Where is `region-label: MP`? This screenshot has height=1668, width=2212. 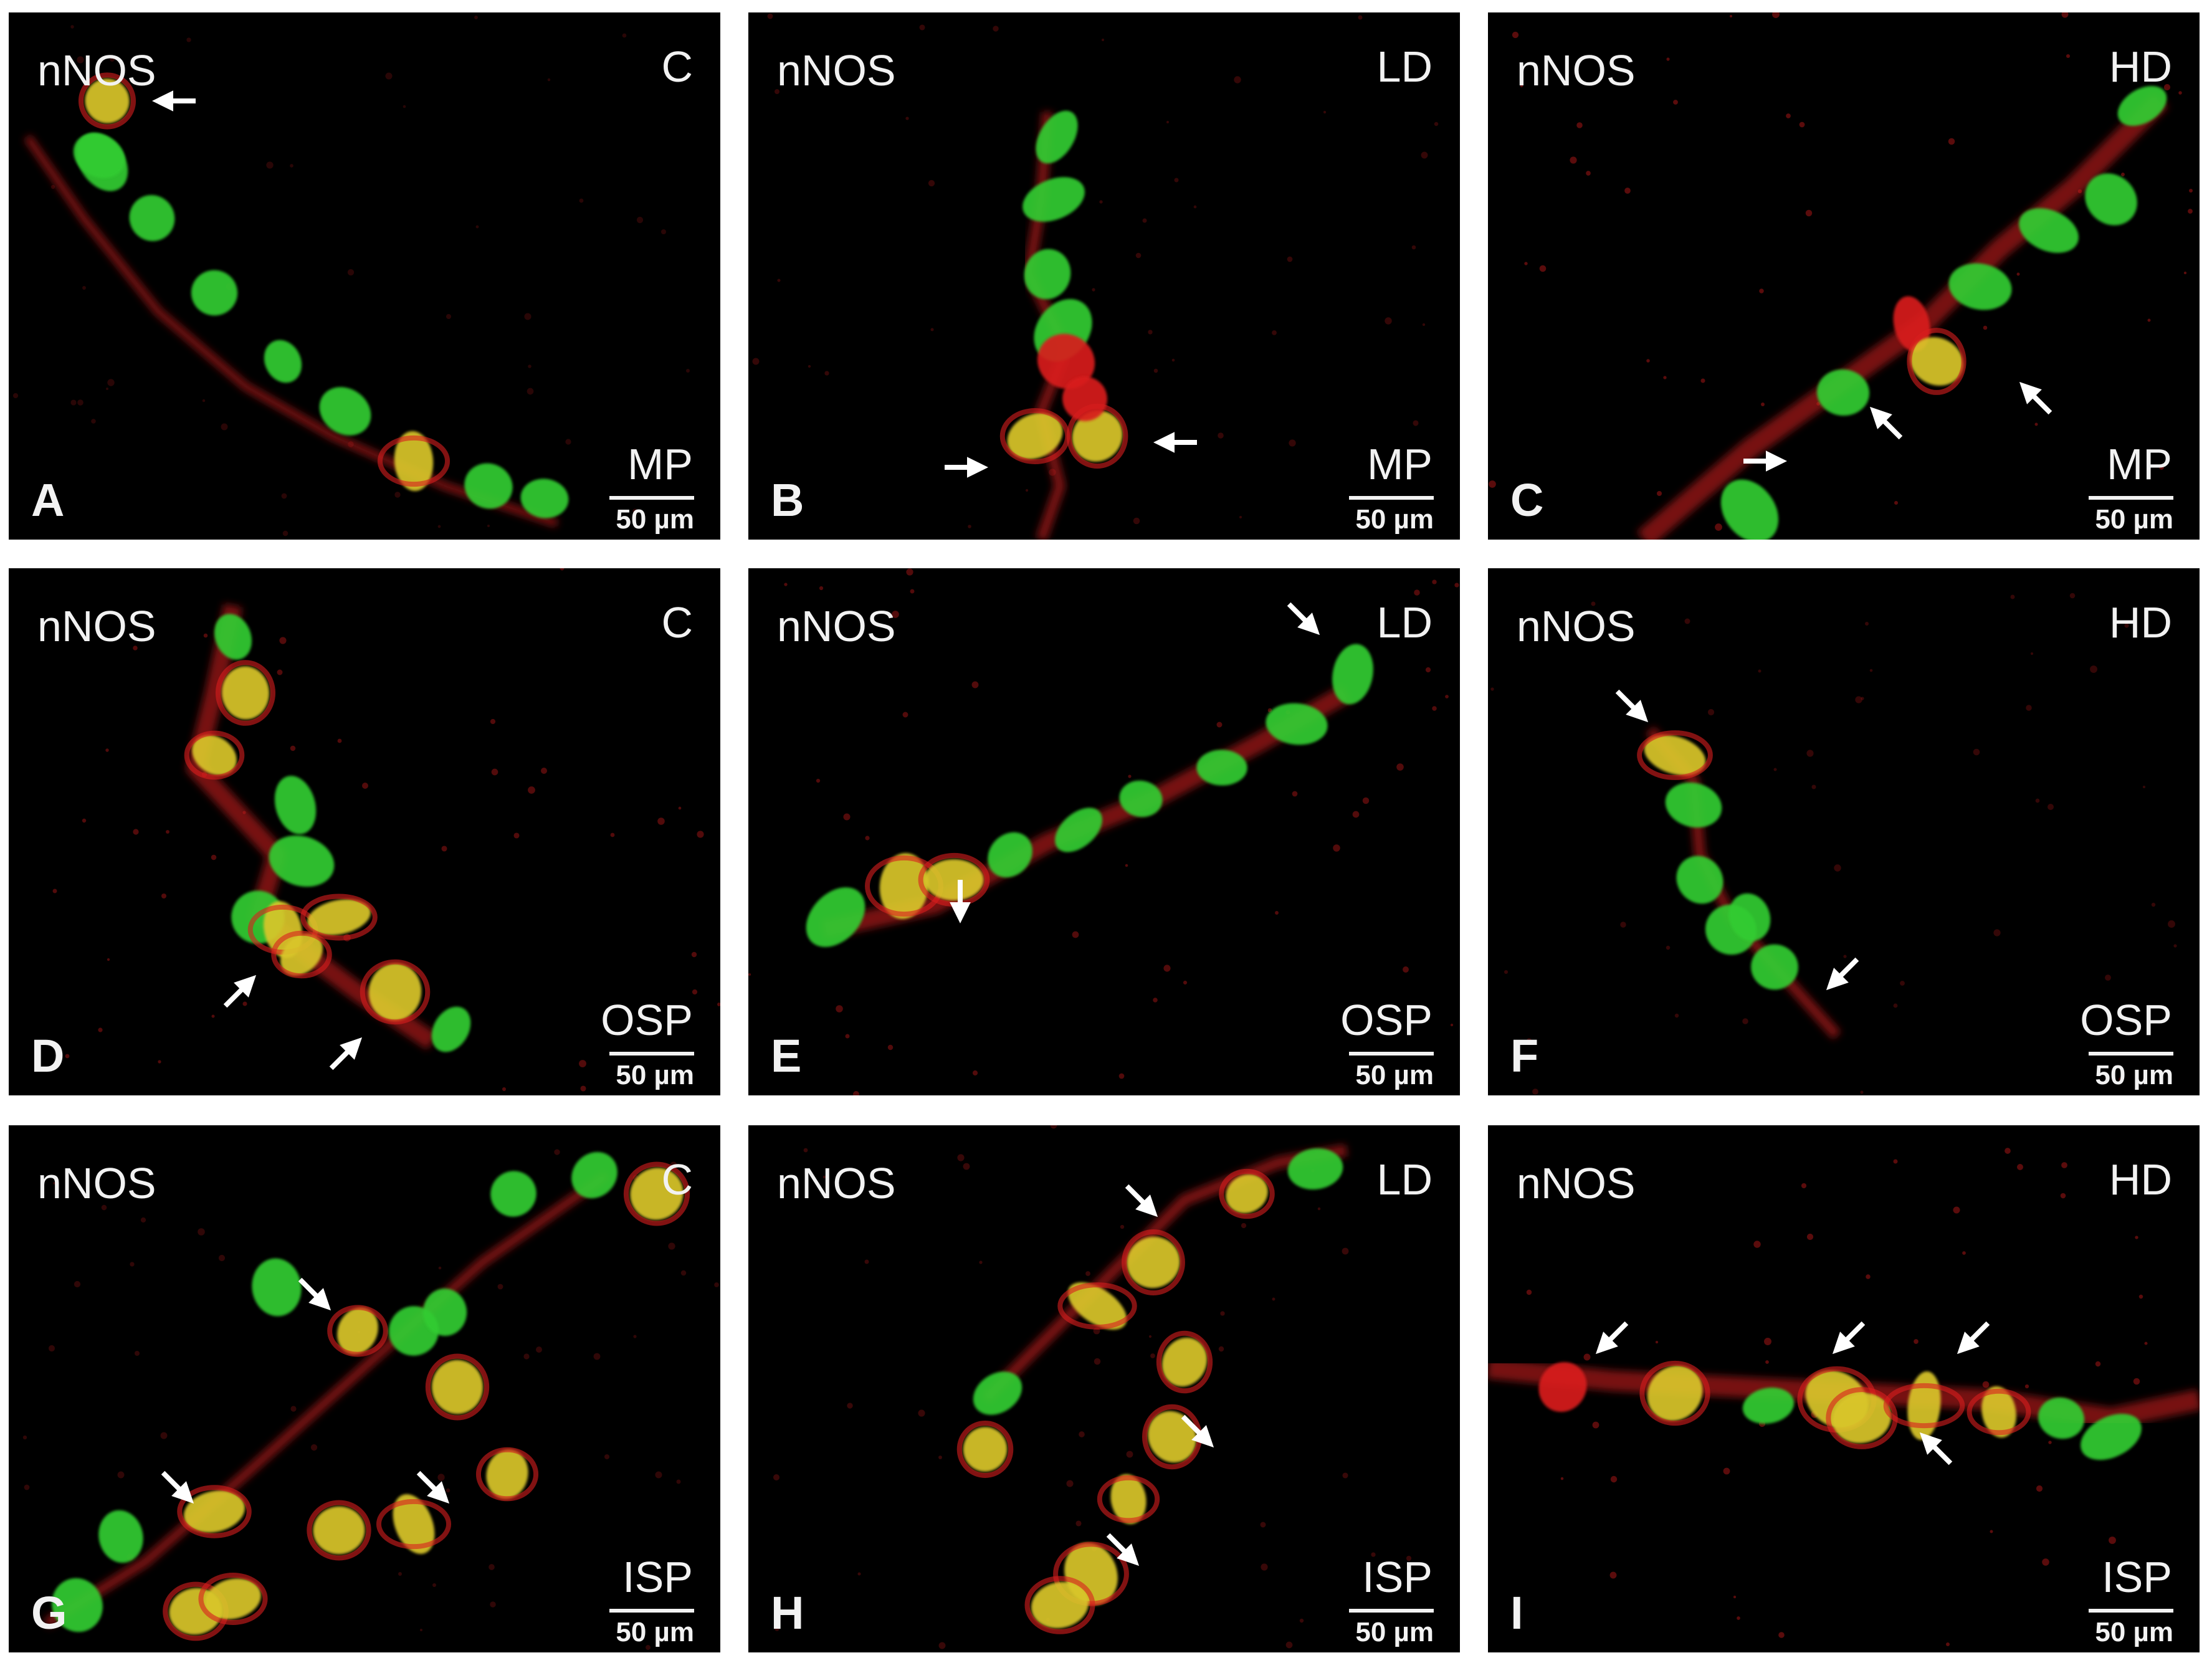 region-label: MP is located at coordinates (1400, 464).